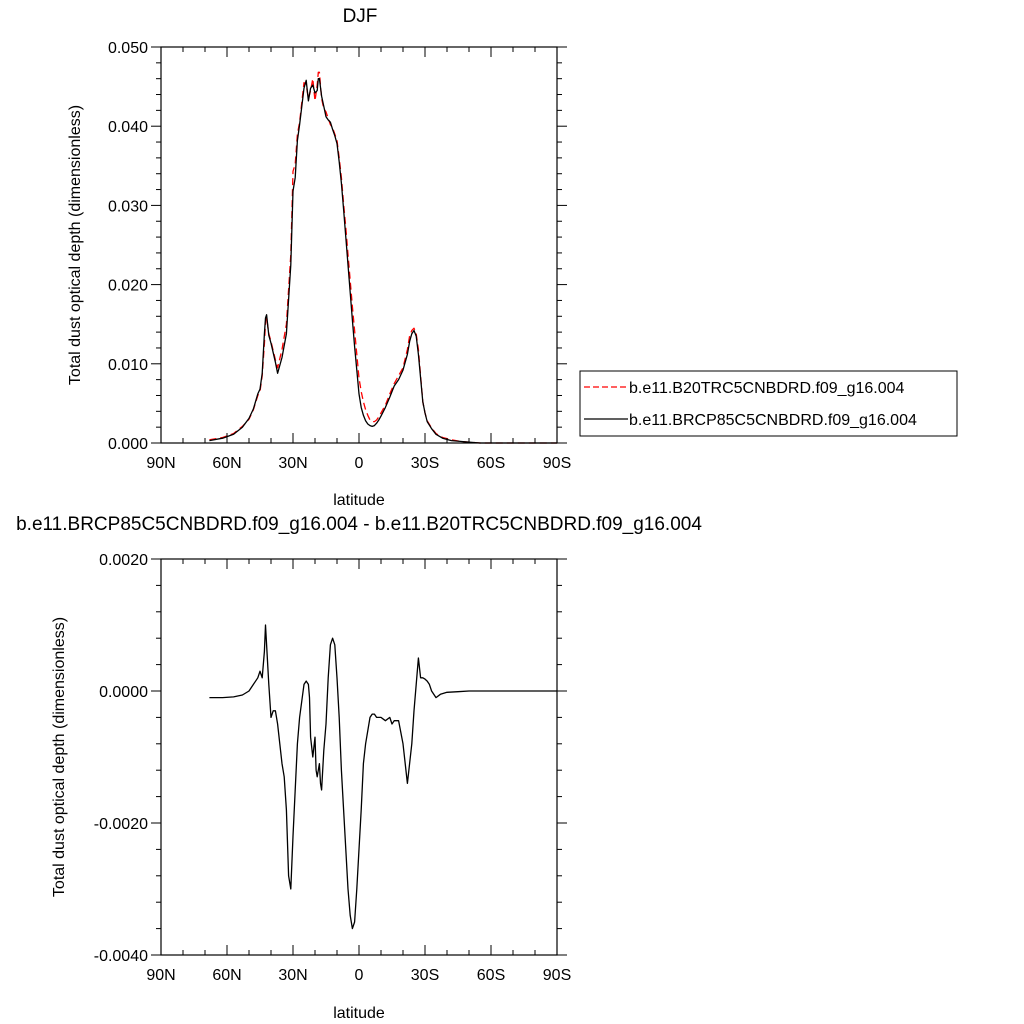 The image size is (1024, 1024). What do you see at coordinates (128, 365) in the screenshot?
I see `top-y-tick-label: 0.010` at bounding box center [128, 365].